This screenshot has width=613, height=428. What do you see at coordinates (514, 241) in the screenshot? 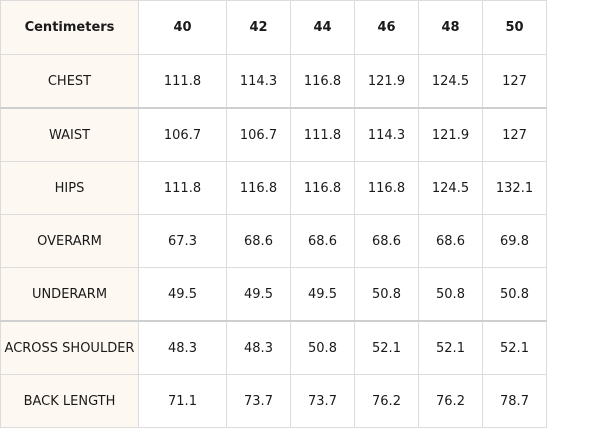
I see `table-cell: 69.8` at bounding box center [514, 241].